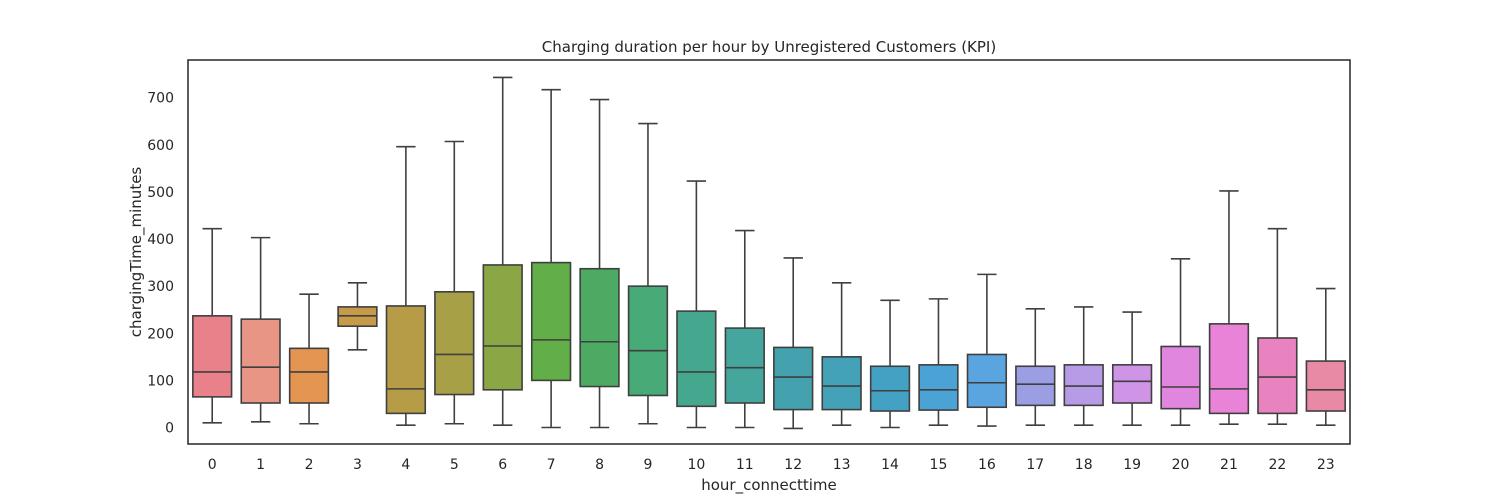 This screenshot has width=1500, height=500. What do you see at coordinates (160, 146) in the screenshot?
I see `y-tick-label: 600` at bounding box center [160, 146].